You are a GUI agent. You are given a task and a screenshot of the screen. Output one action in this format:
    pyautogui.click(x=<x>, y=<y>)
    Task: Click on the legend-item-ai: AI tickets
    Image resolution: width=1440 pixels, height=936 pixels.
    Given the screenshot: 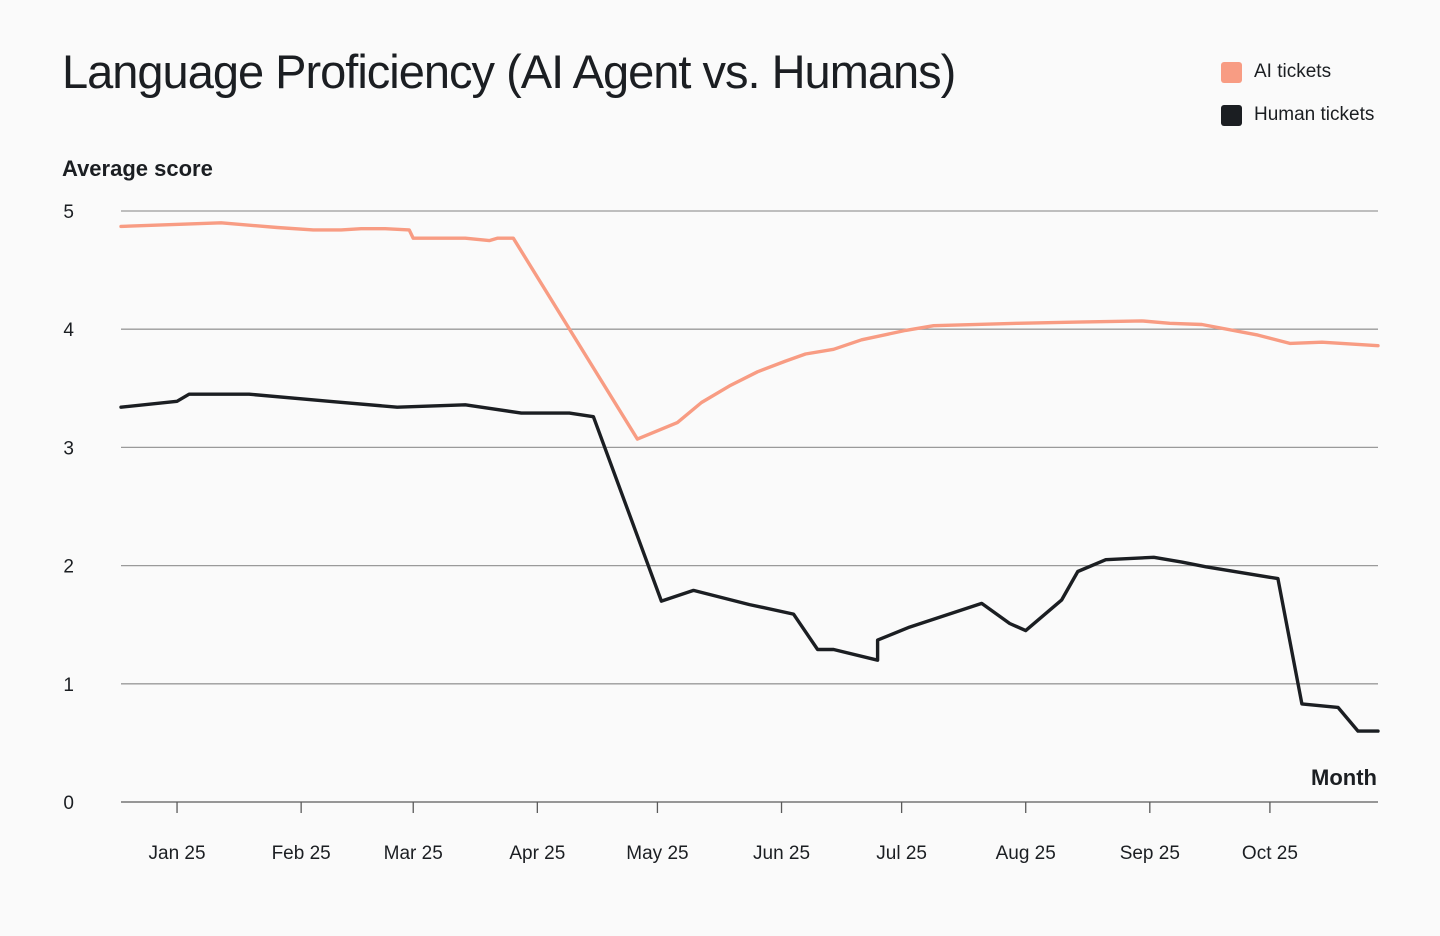 What is the action you would take?
    pyautogui.click(x=1297, y=72)
    